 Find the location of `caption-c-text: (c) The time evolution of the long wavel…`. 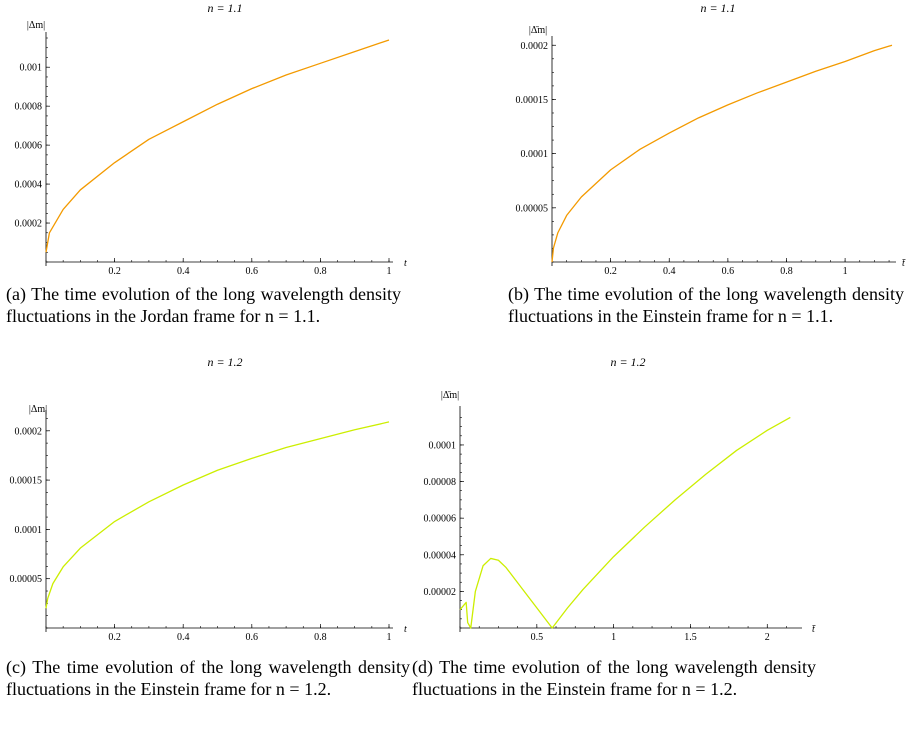

caption-c-text: (c) The time evolution of the long wavel… is located at coordinates (208, 678).